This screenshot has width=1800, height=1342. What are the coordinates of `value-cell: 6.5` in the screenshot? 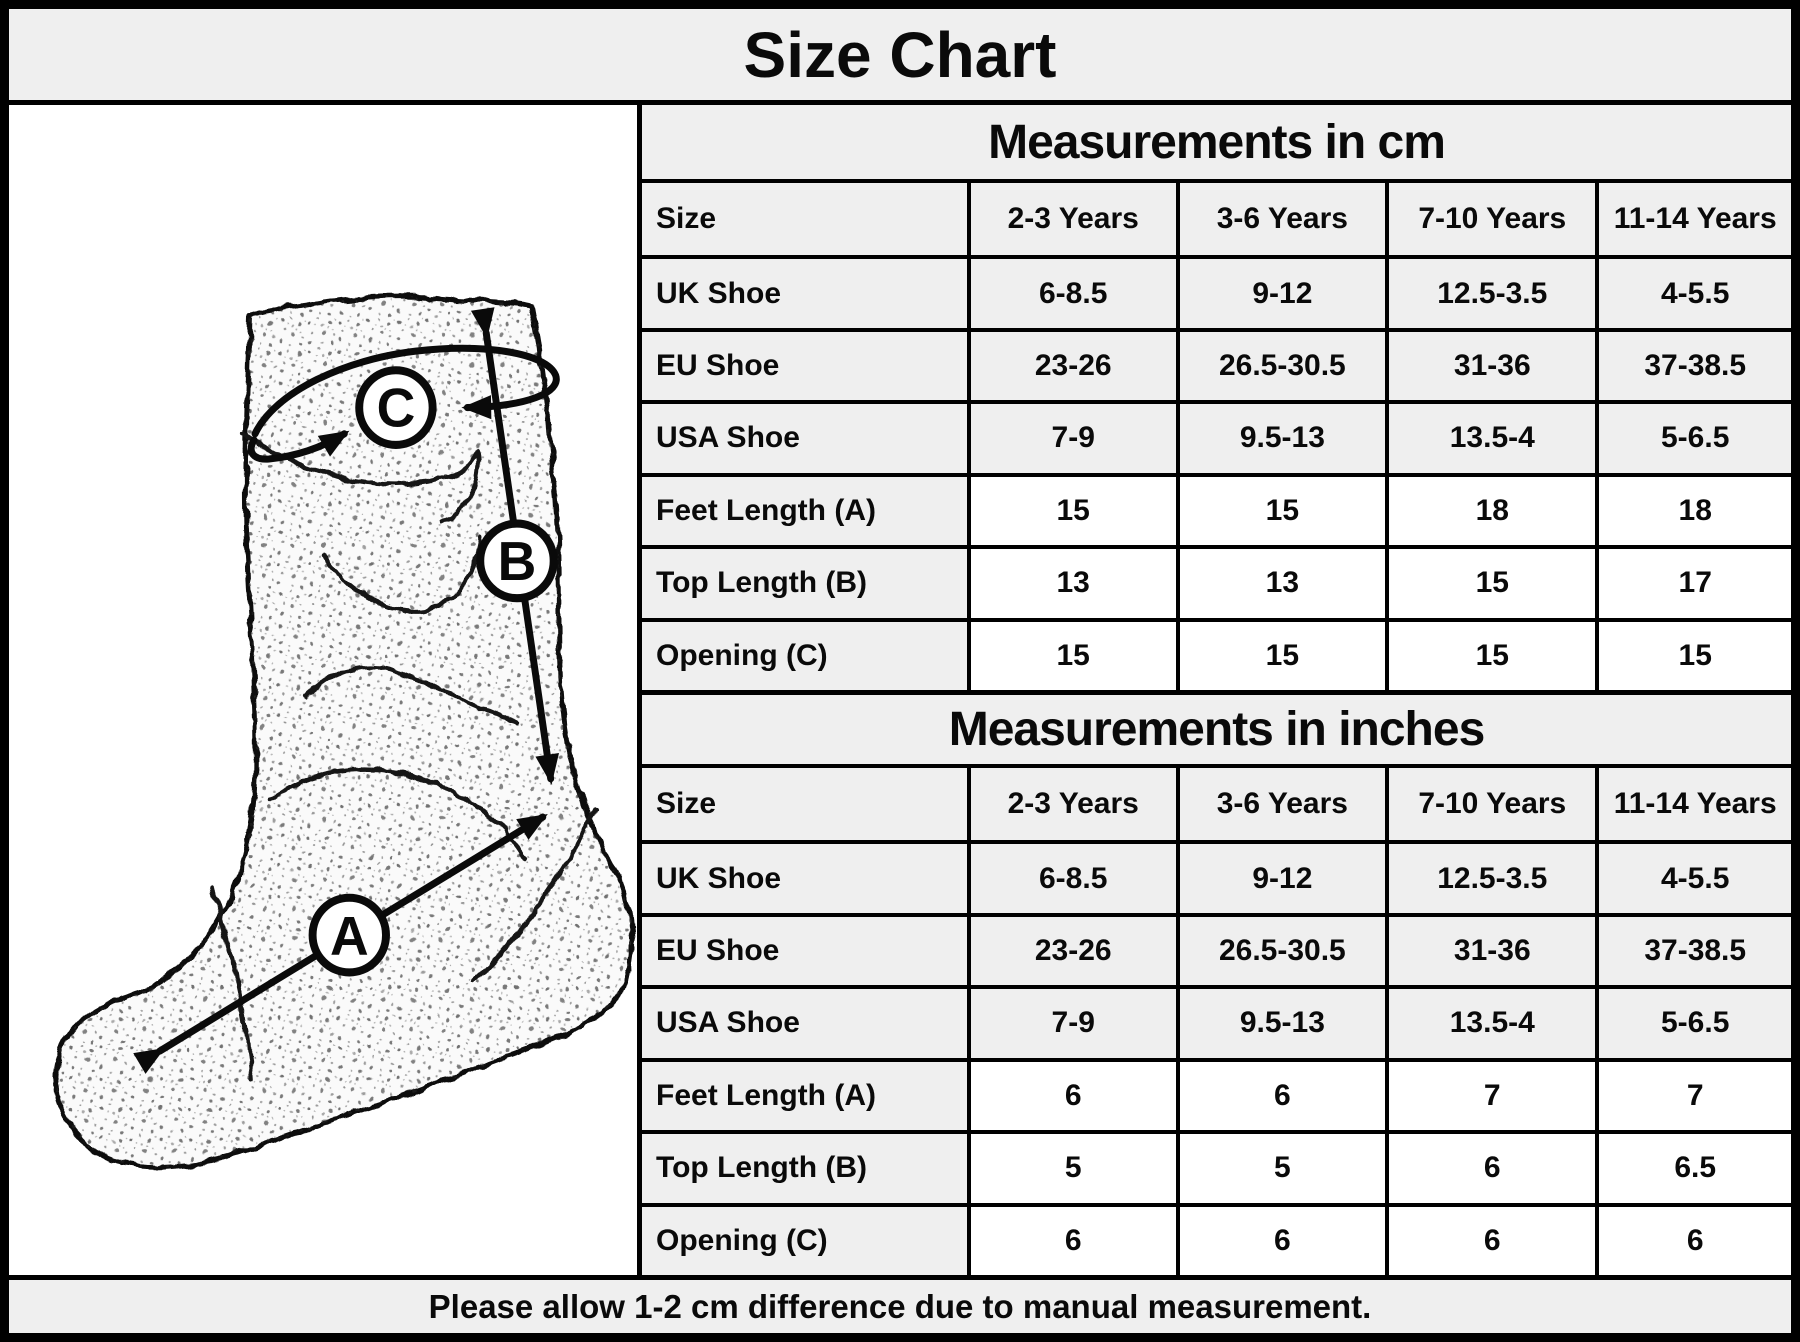 It's located at (1693, 1166).